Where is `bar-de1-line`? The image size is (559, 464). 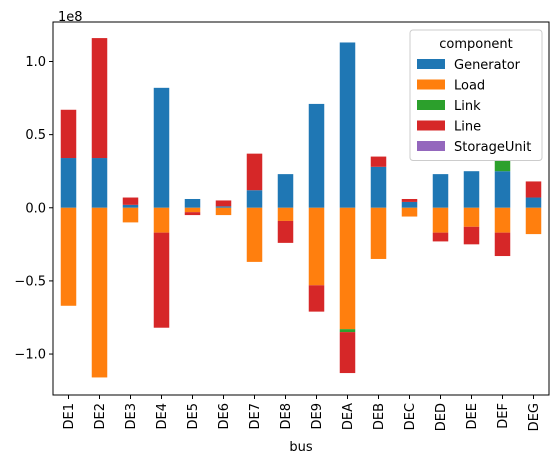 bar-de1-line is located at coordinates (68, 134).